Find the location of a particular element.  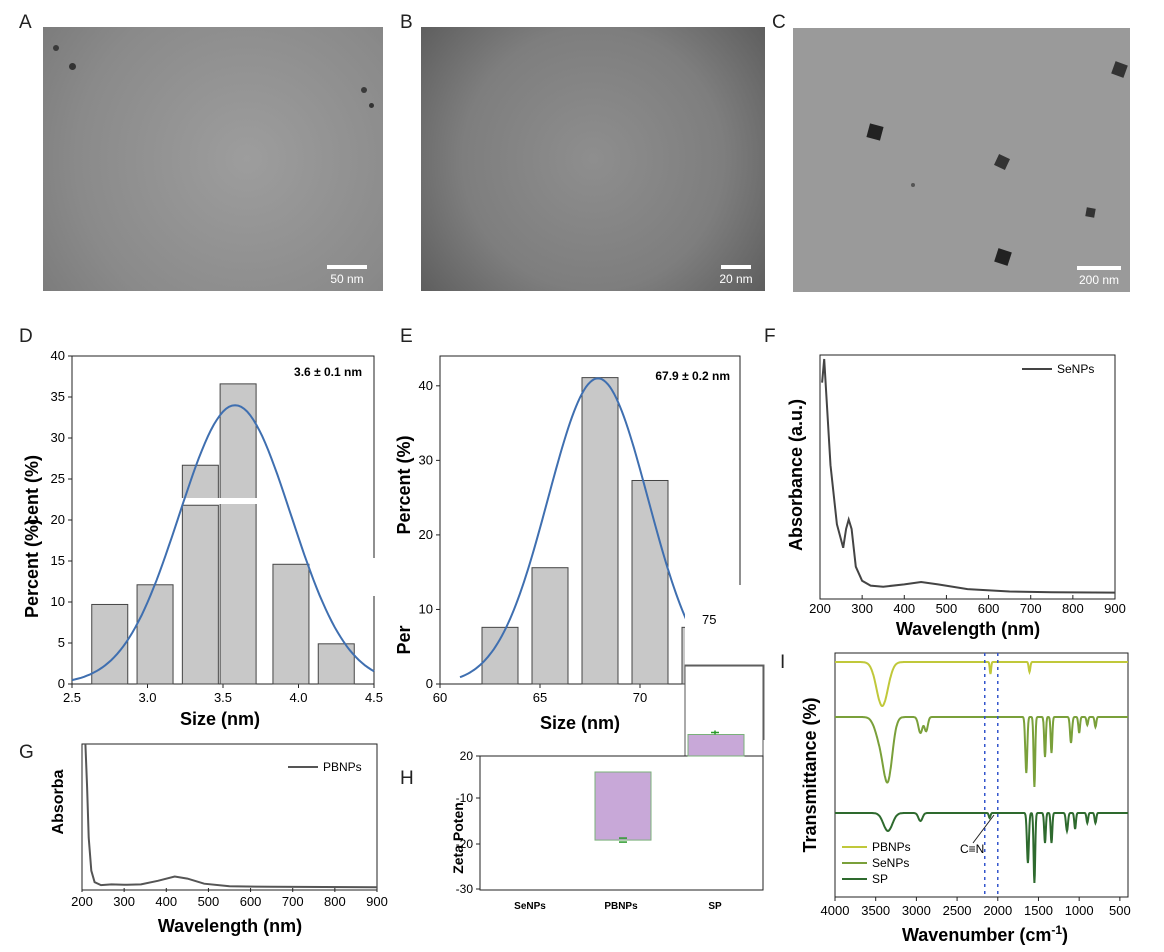

ylabel-h: Zeta Poten is located at coordinates (458, 838).